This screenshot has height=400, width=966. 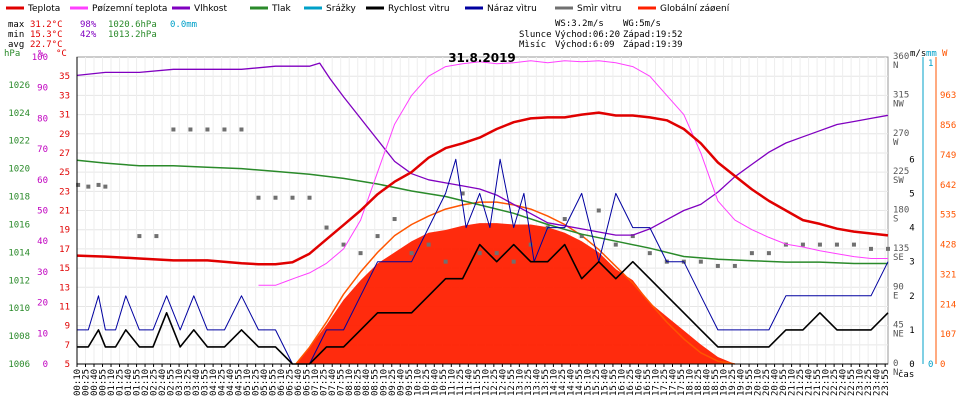 I want to click on pressure-tick-label: 1016, so click(x=19, y=225).